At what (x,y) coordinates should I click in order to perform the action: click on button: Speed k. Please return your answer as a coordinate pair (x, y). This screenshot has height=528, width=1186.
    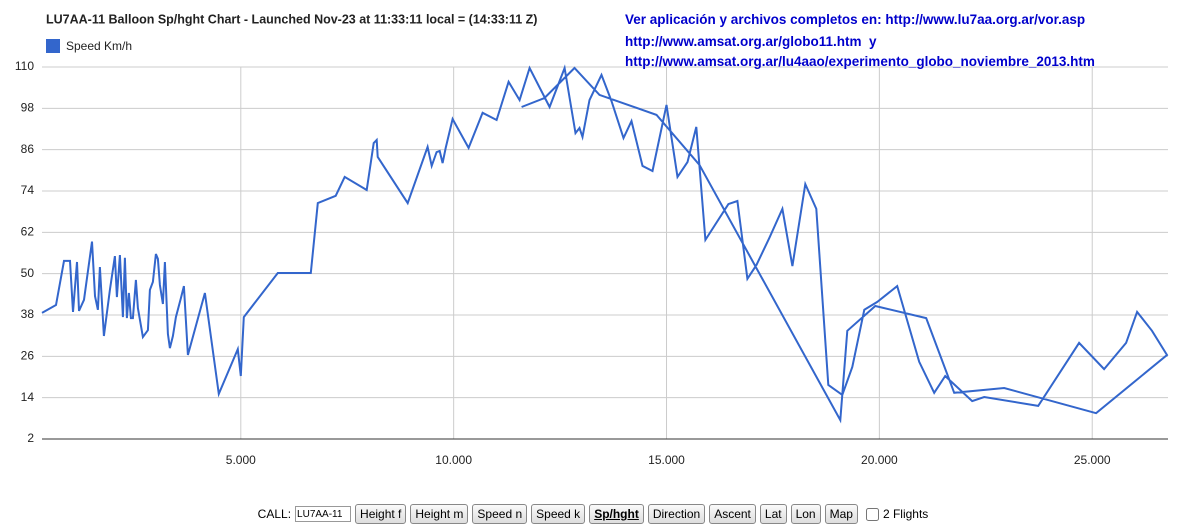
    Looking at the image, I should click on (558, 514).